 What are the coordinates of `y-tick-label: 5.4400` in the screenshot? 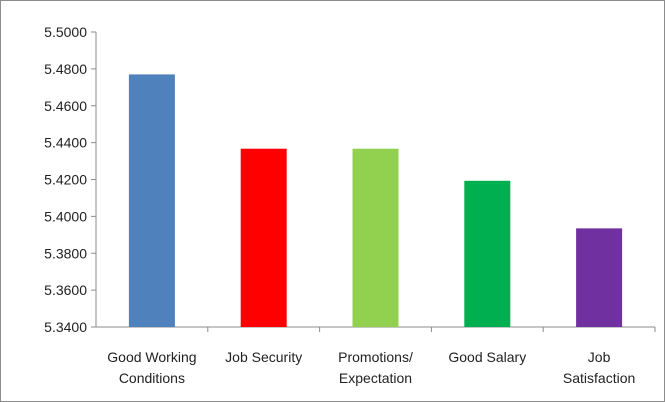 It's located at (65, 143).